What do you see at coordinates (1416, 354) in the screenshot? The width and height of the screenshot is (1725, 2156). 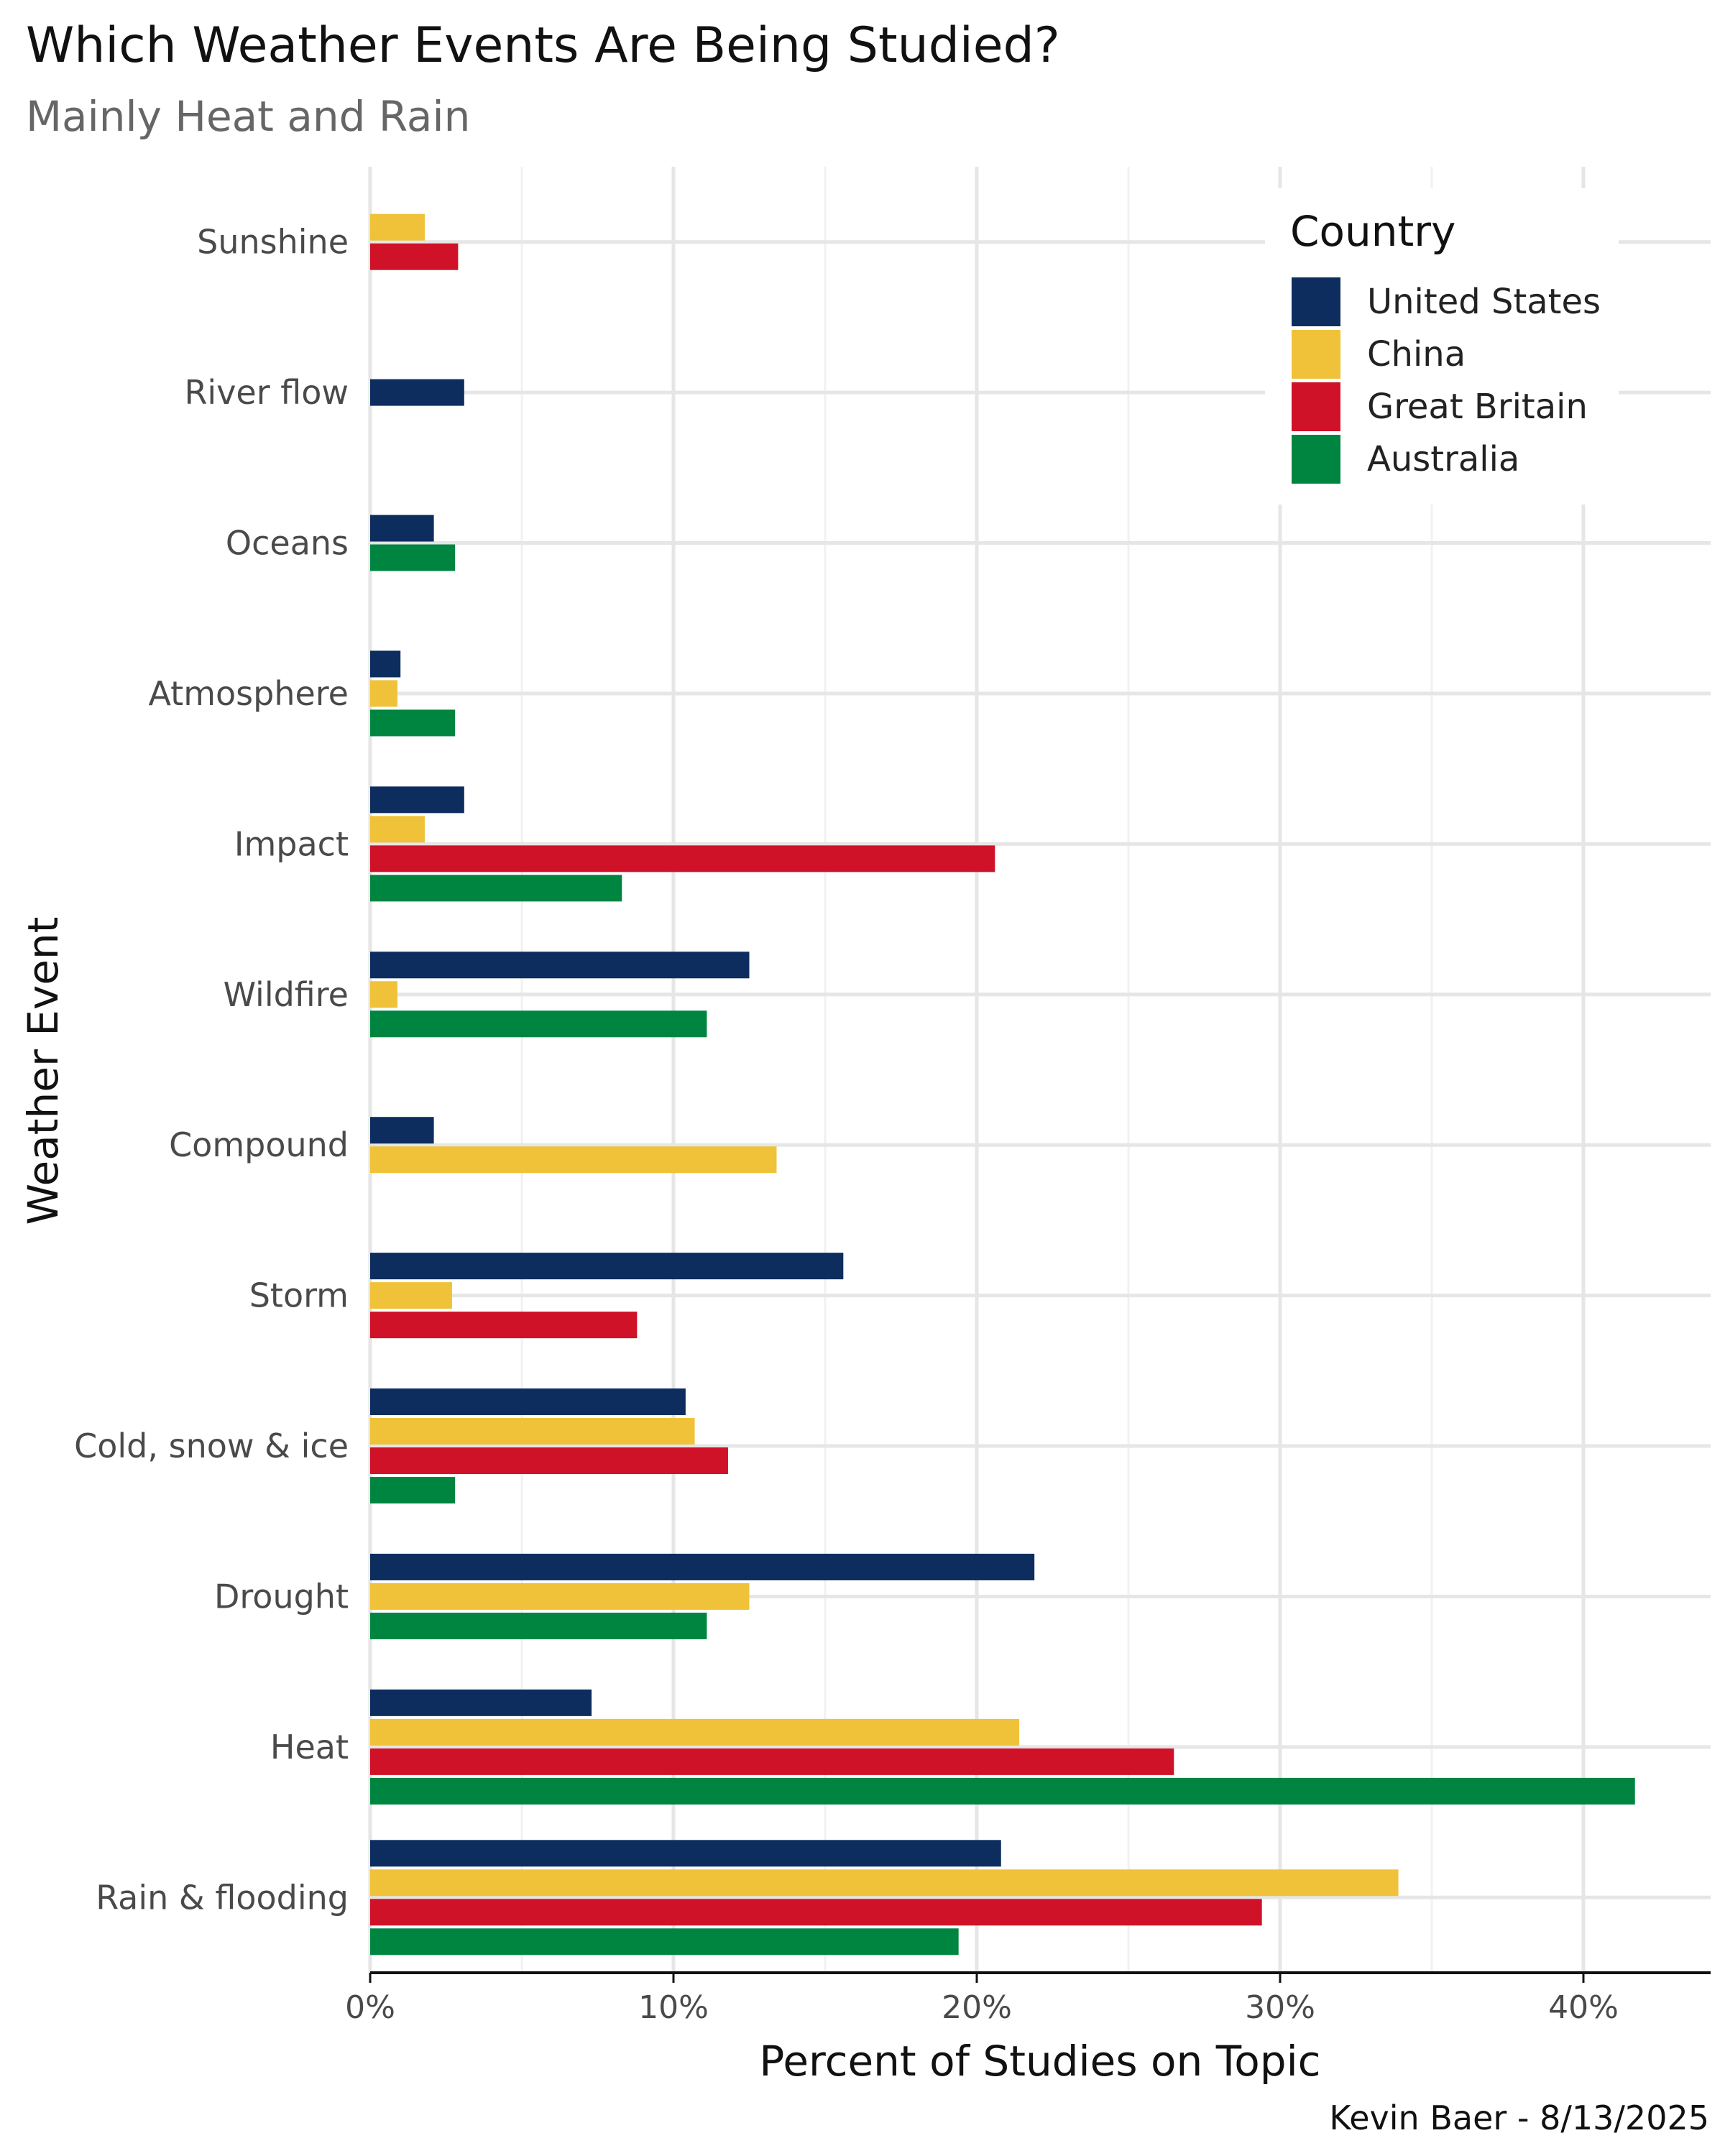 I see `legend-label: China` at bounding box center [1416, 354].